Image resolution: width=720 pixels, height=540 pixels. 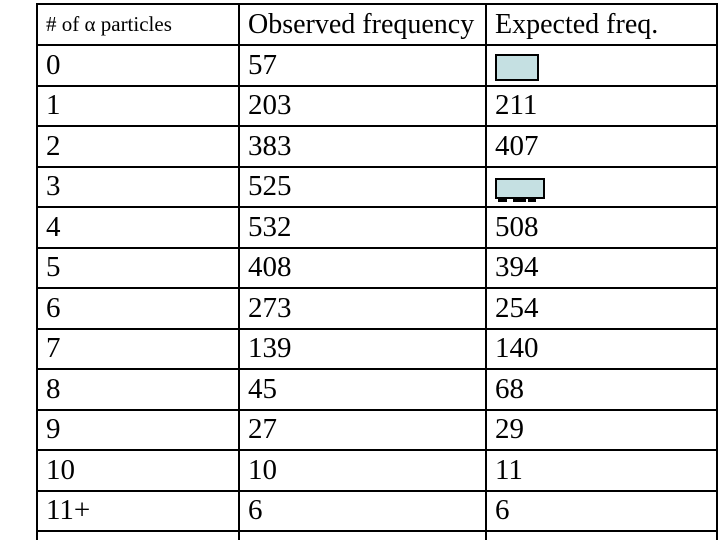 What do you see at coordinates (362, 24) in the screenshot?
I see `header-observed-frequency: Observed frequency` at bounding box center [362, 24].